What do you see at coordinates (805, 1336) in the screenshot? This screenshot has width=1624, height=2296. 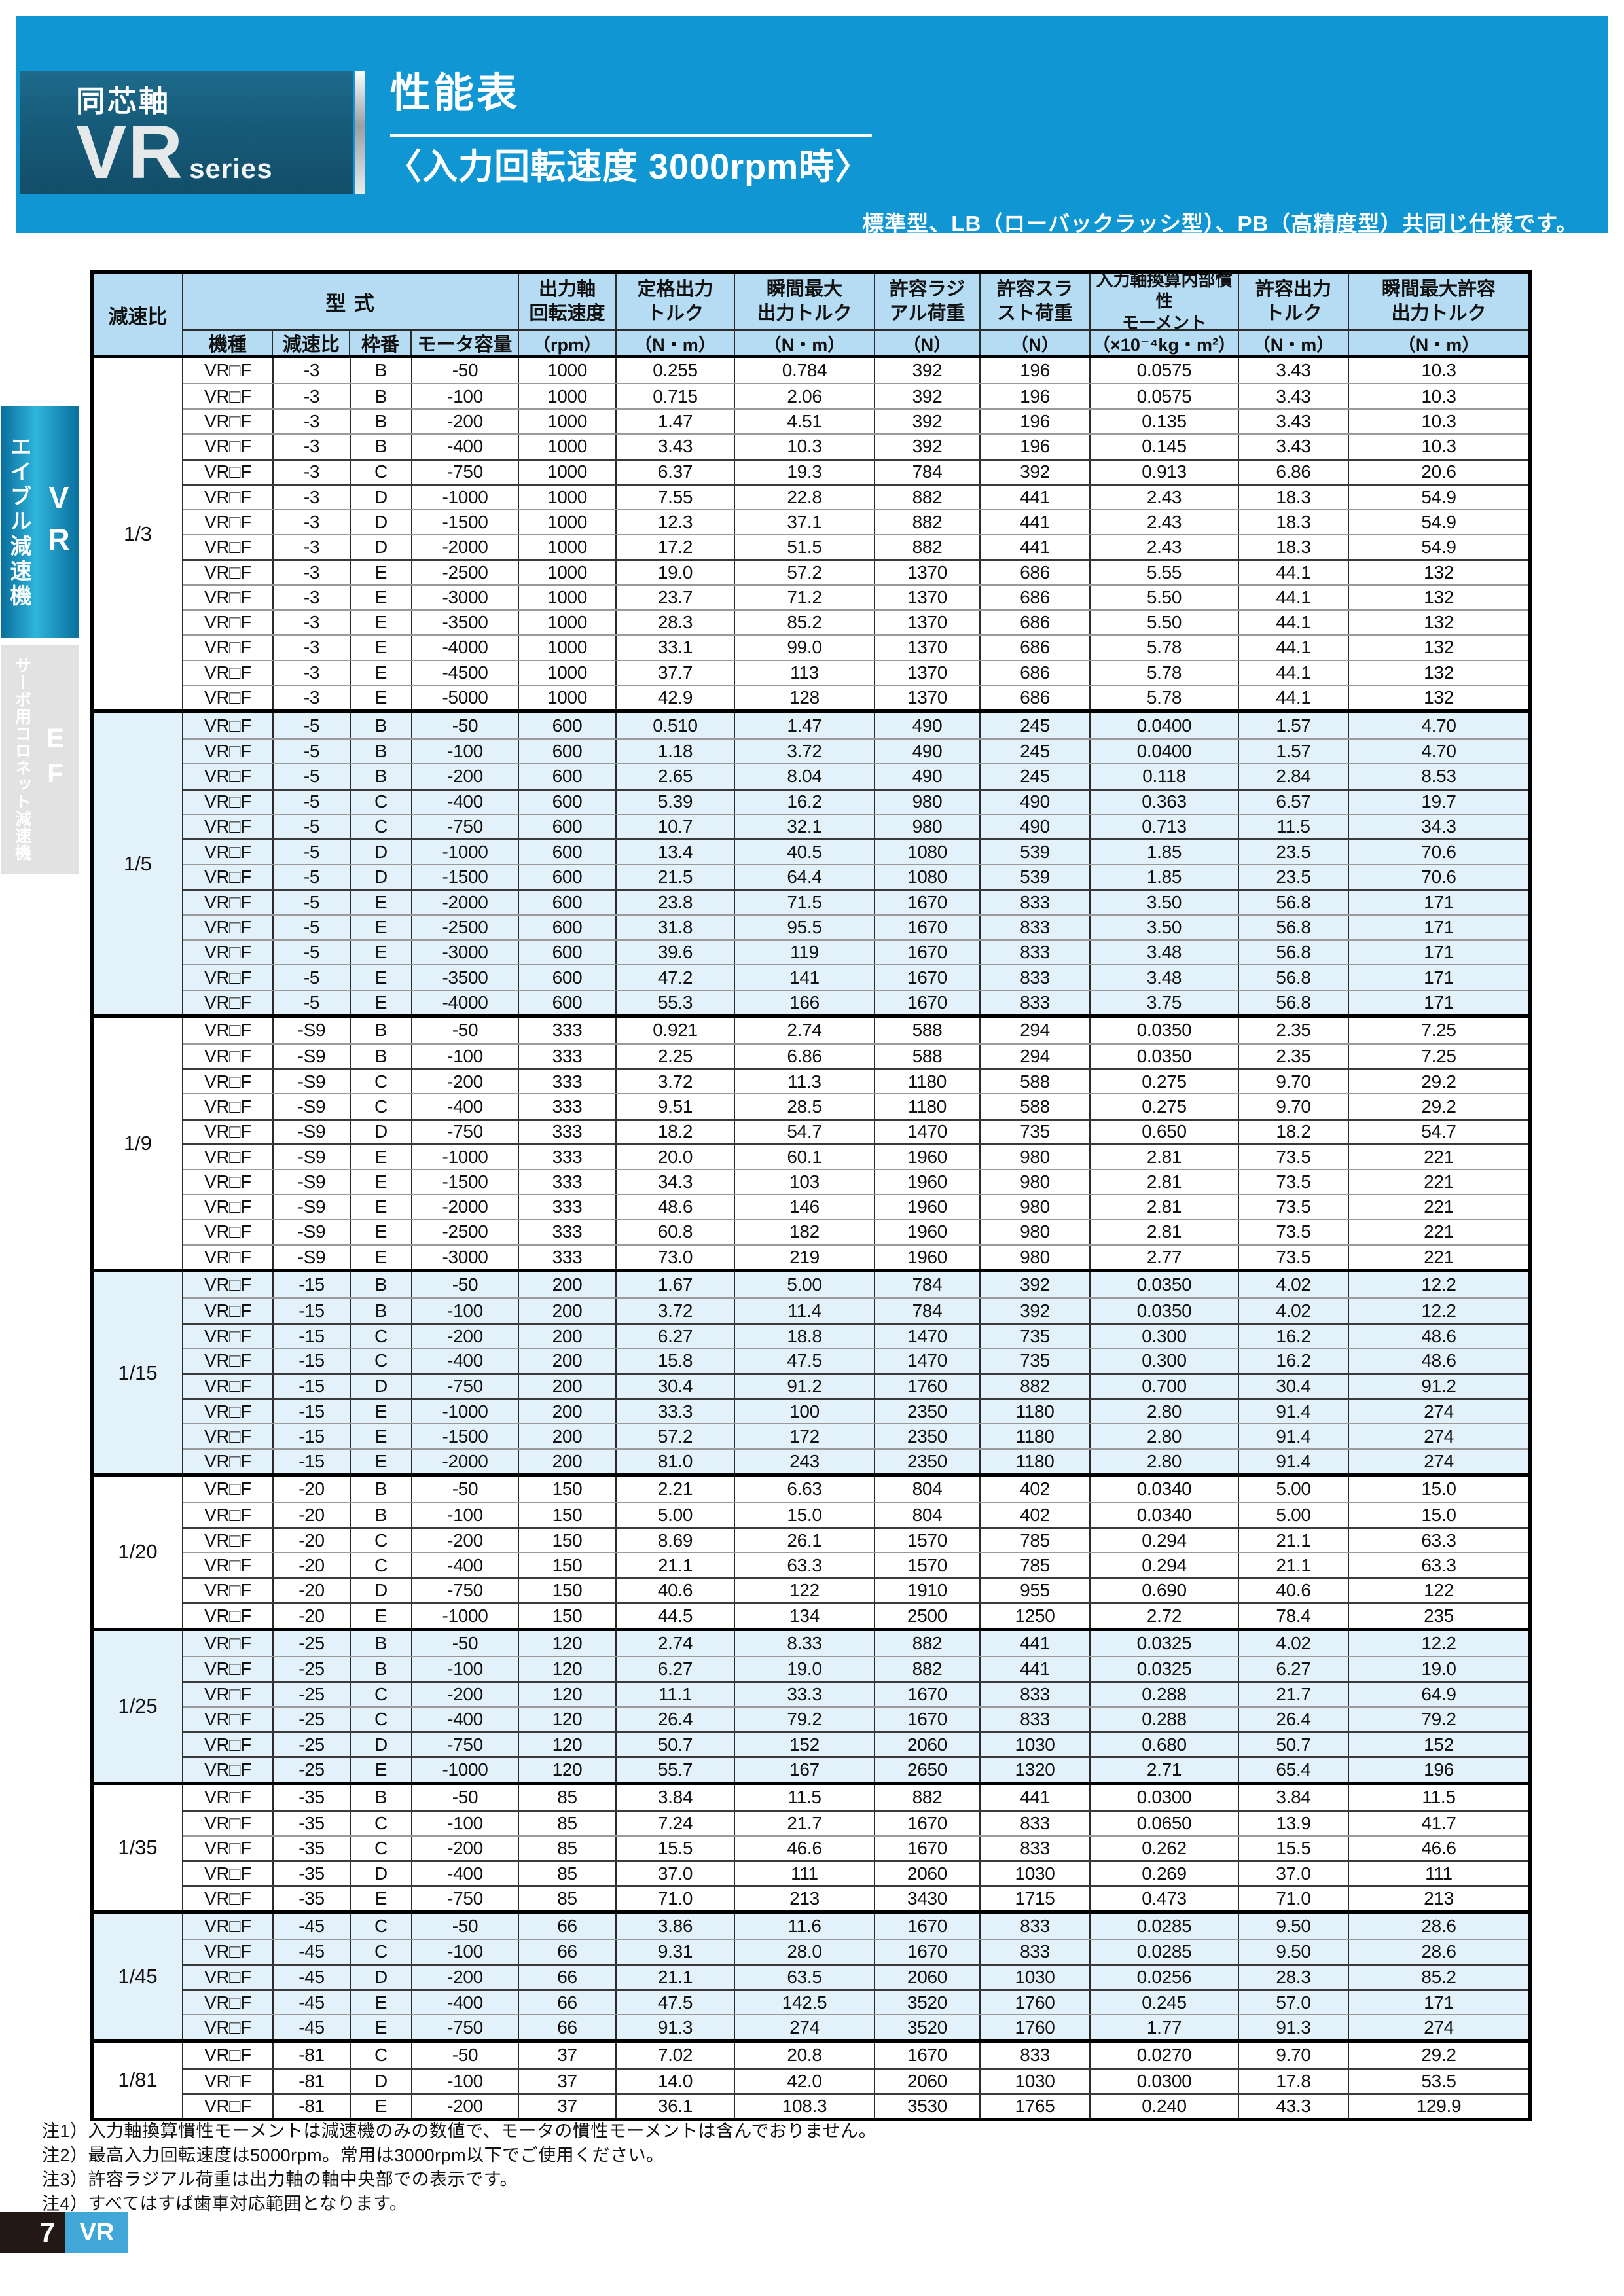 I see `cell-value-2: 18.8` at bounding box center [805, 1336].